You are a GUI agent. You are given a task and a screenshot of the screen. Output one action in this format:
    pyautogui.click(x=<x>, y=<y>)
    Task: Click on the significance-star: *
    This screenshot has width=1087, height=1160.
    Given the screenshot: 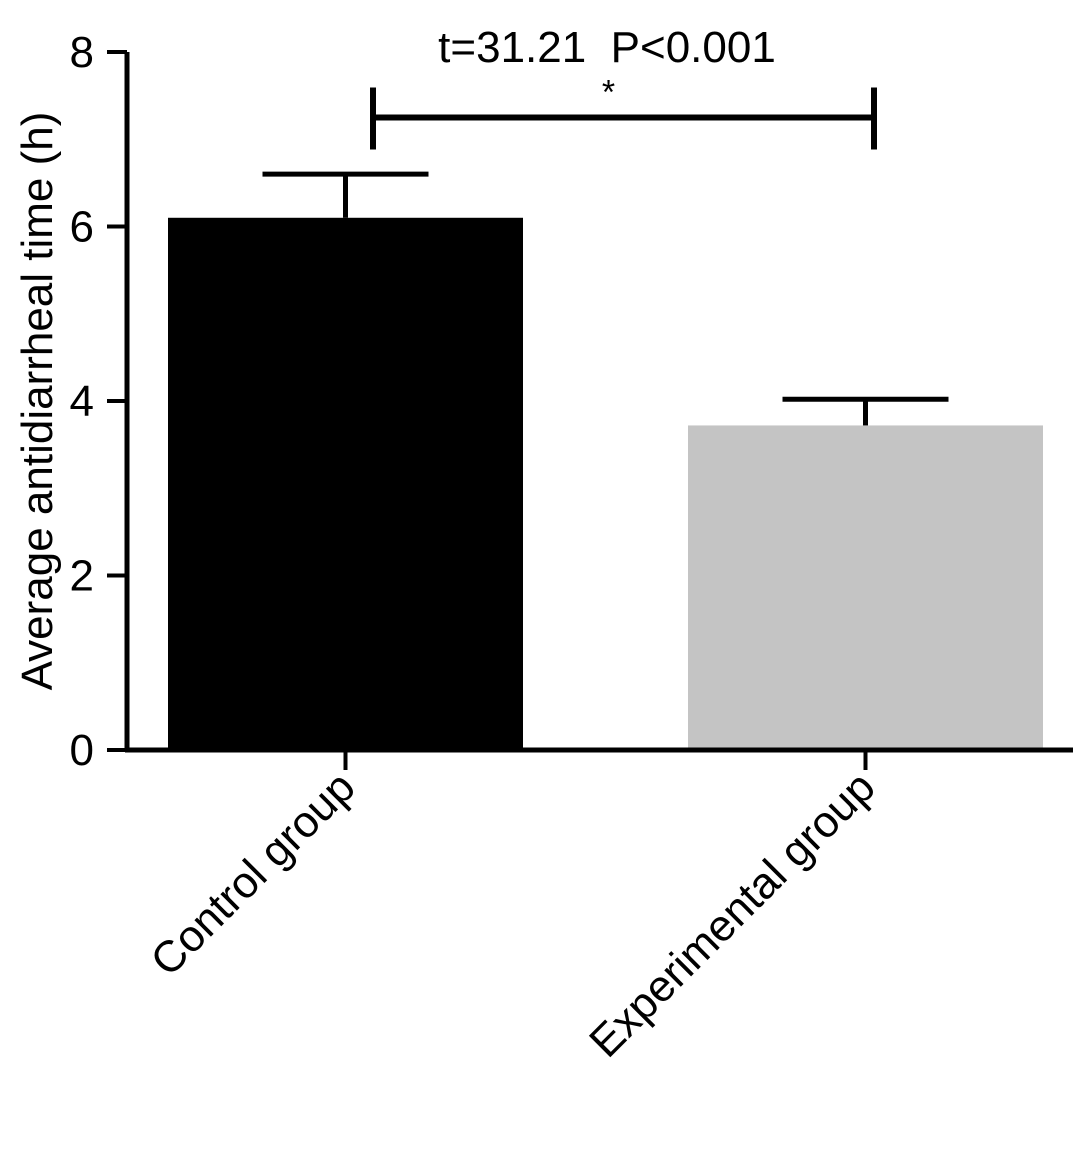 What is the action you would take?
    pyautogui.click(x=608, y=92)
    